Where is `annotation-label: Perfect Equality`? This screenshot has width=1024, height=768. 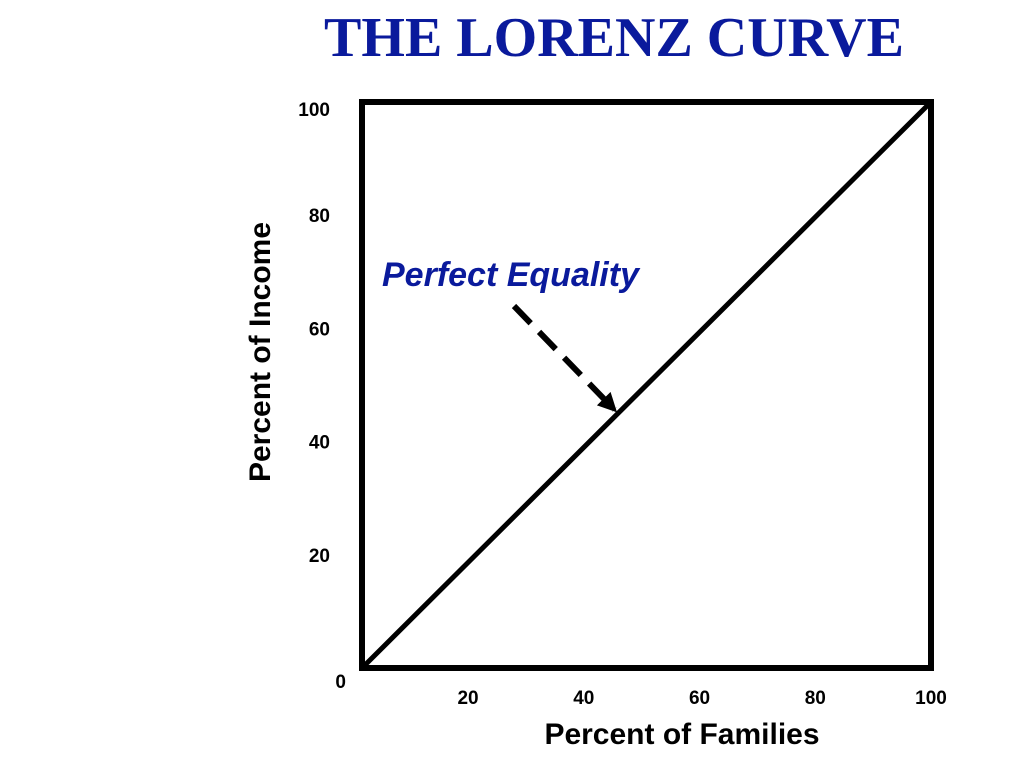
annotation-label: Perfect Equality is located at coordinates (511, 275).